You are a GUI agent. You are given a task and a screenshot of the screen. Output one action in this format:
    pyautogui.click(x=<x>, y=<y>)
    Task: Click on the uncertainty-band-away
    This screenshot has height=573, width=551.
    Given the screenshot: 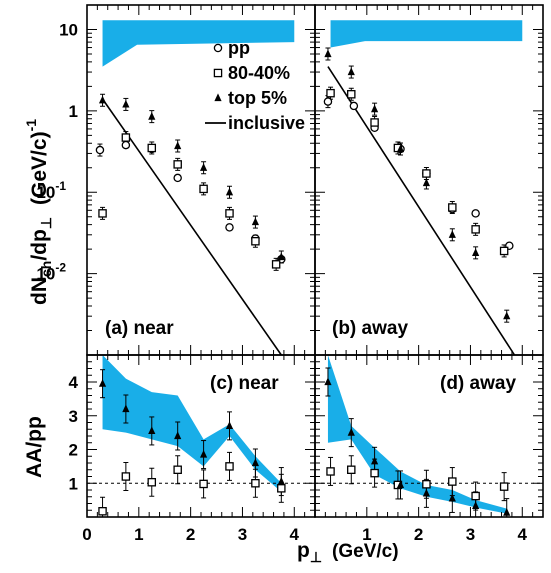 What is the action you would take?
    pyautogui.click(x=426, y=34)
    